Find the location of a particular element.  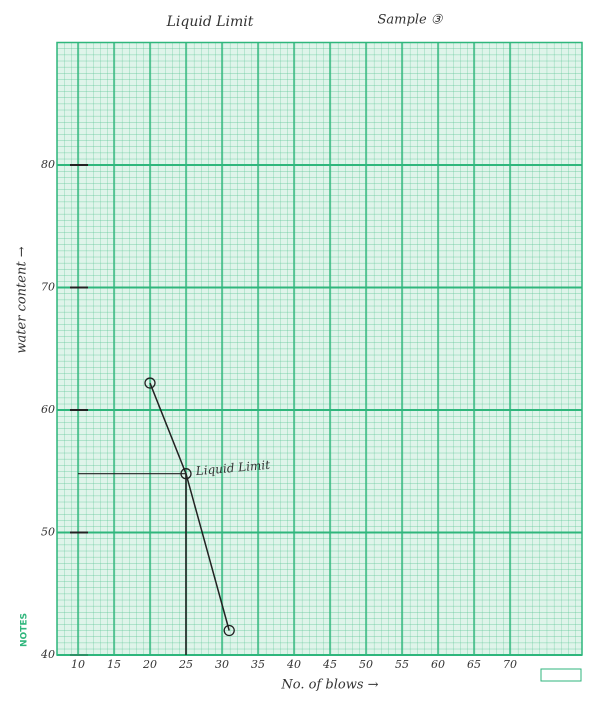

x-tick-label: 30 is located at coordinates (222, 664).